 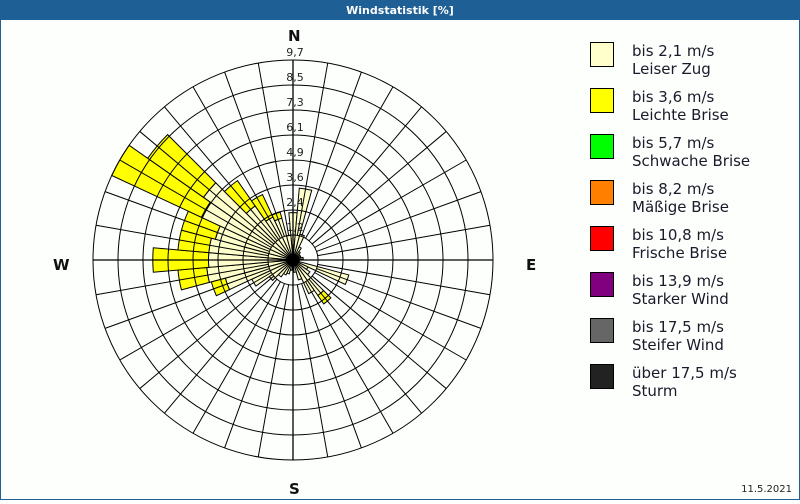 What do you see at coordinates (294, 489) in the screenshot?
I see `compass-south-label: S` at bounding box center [294, 489].